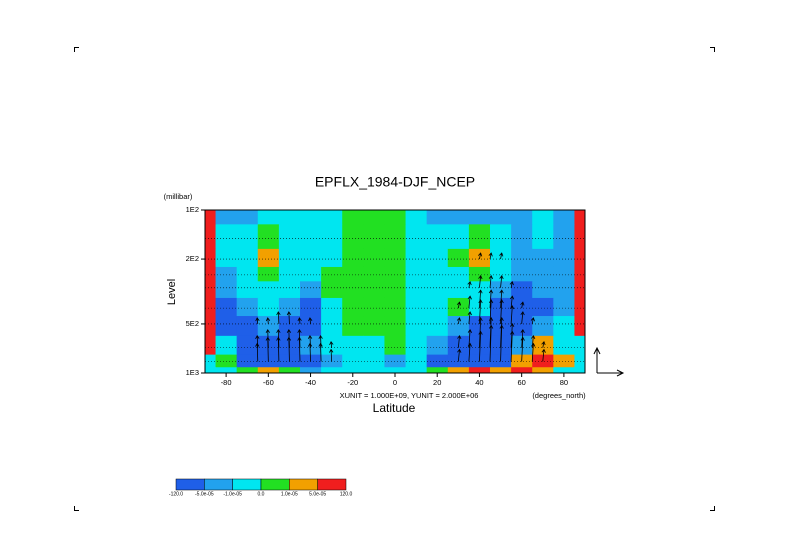 The width and height of the screenshot is (789, 558). Describe the element at coordinates (192, 323) in the screenshot. I see `y-tick-label: 5E2` at that location.